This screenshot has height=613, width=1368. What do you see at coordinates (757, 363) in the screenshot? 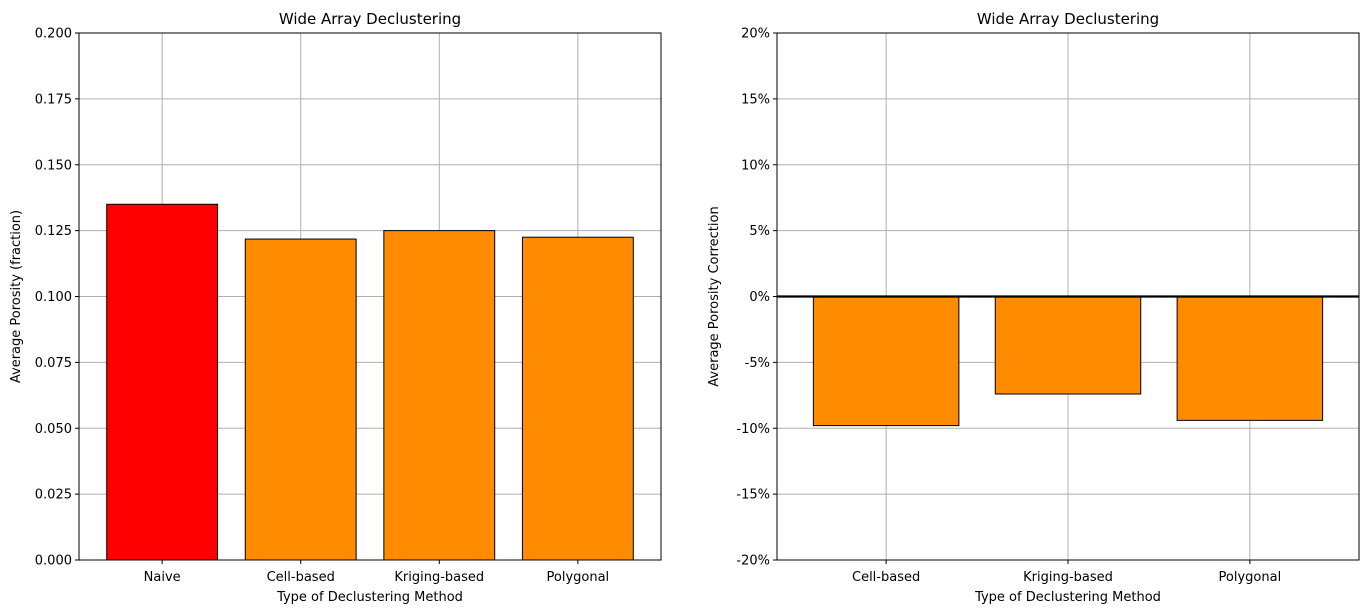
I see `y-tick-label: -5%` at bounding box center [757, 363].